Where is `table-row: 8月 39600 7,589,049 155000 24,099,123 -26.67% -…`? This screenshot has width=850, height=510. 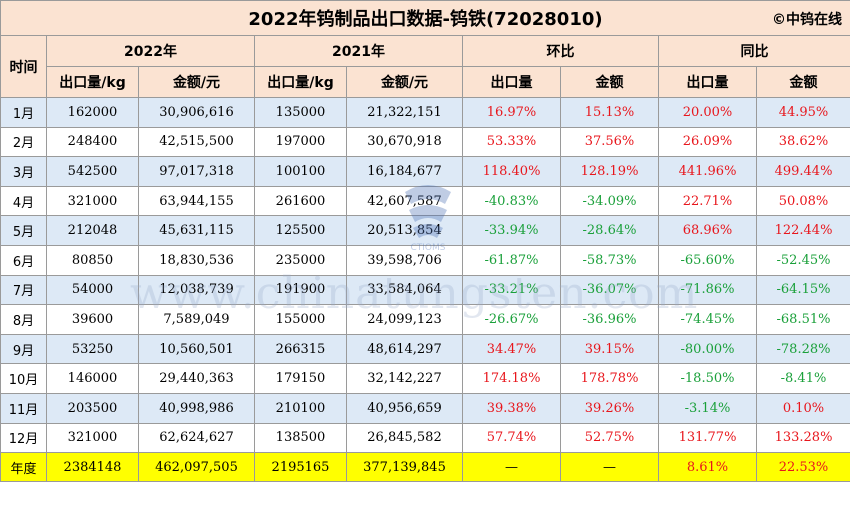
table-row: 8月 39600 7,589,049 155000 24,099,123 -26.67% -… is located at coordinates (425, 319).